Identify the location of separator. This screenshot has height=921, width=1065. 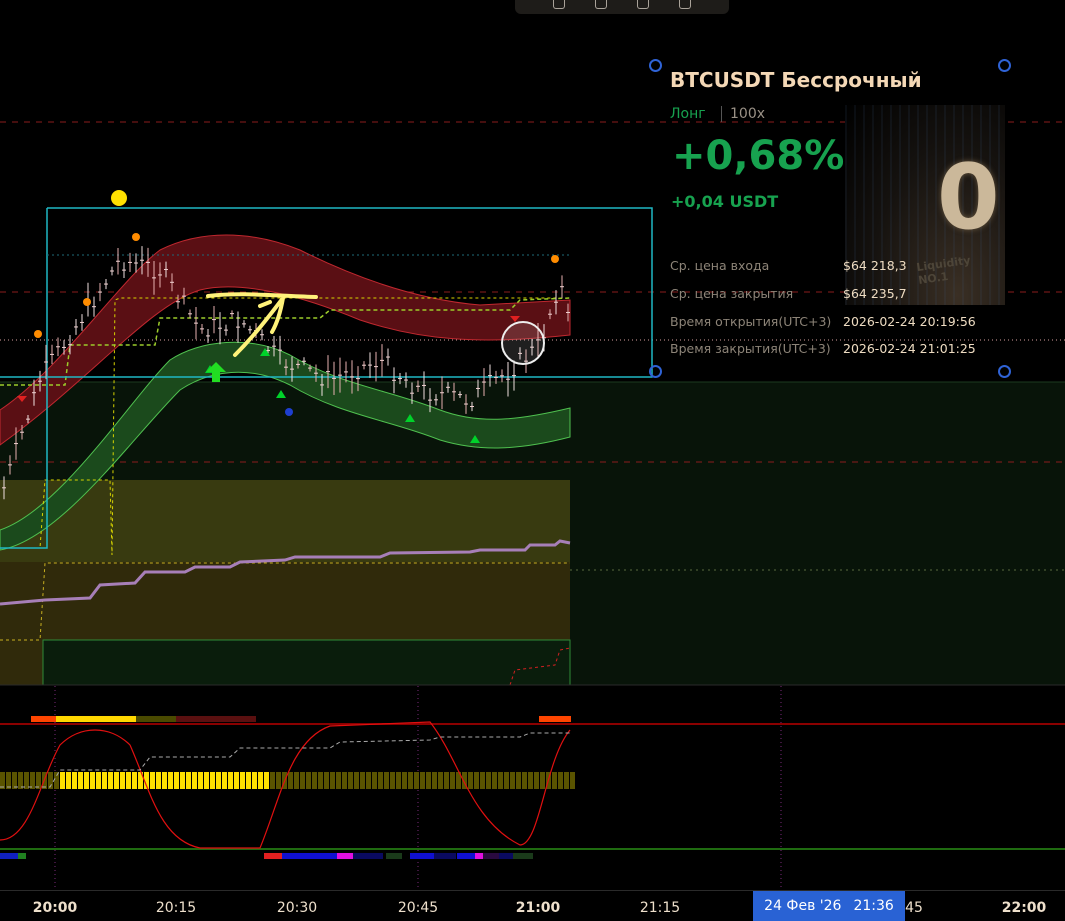
(721, 114).